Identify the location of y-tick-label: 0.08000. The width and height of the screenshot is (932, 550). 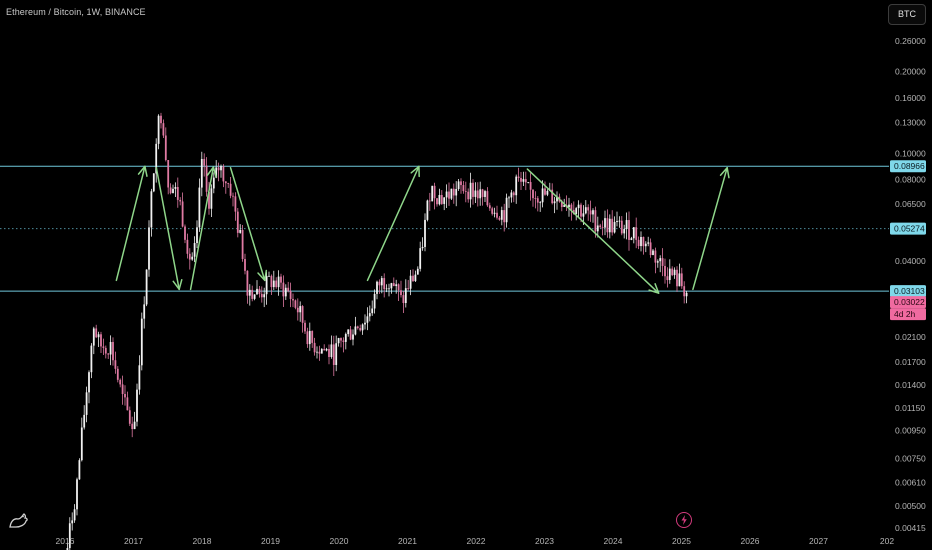
(910, 180).